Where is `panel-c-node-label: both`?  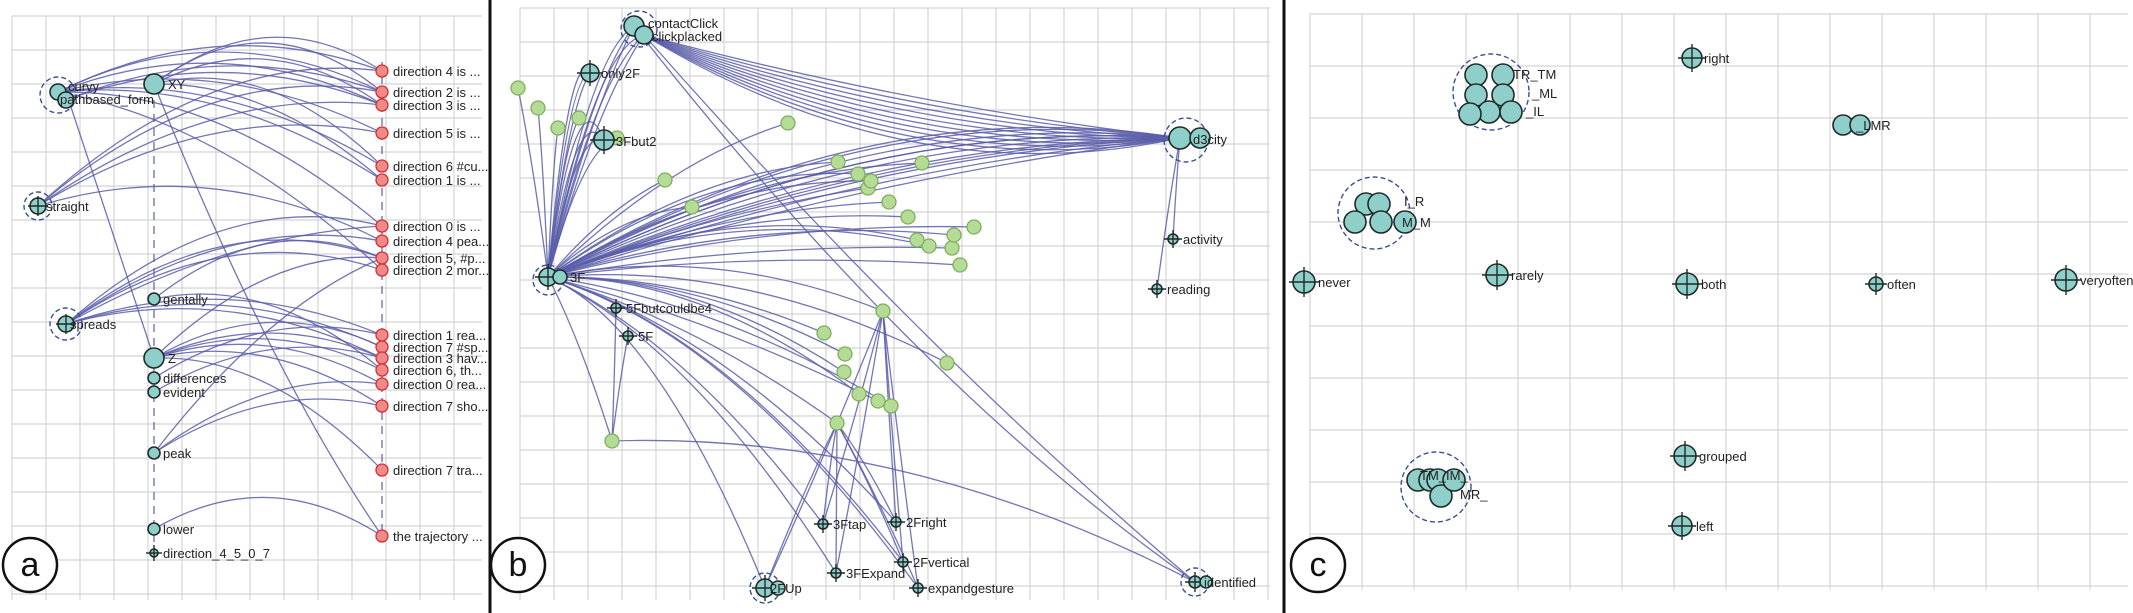
panel-c-node-label: both is located at coordinates (1713, 284).